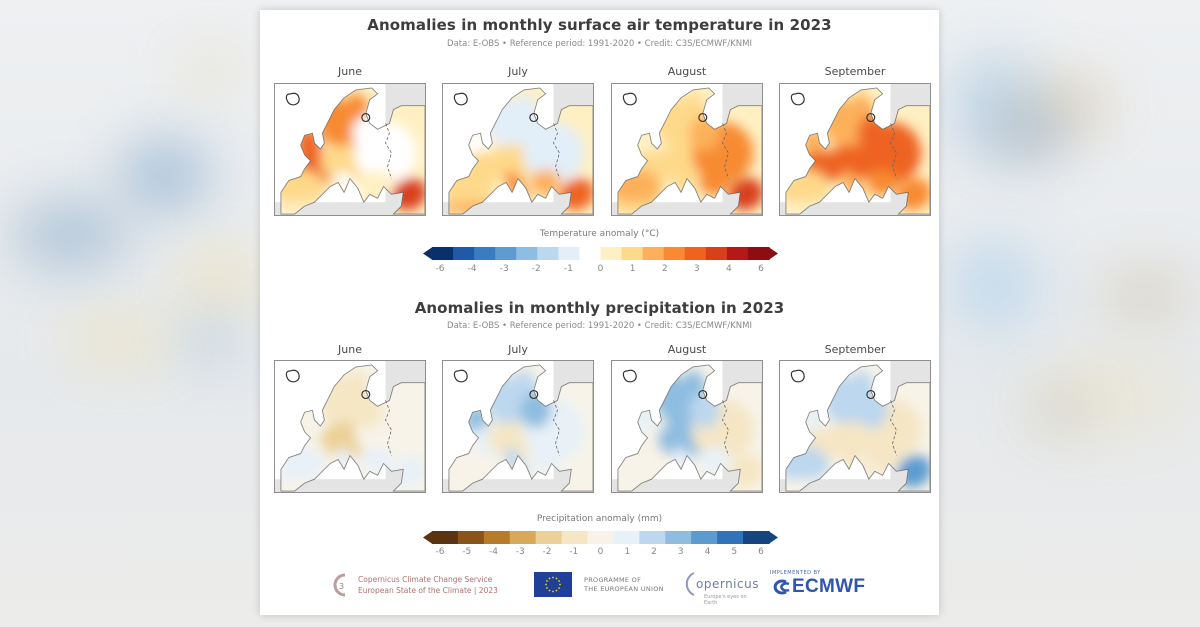  What do you see at coordinates (599, 519) in the screenshot?
I see `precipitation-colorbar-label: Precipitation anomaly (mm)` at bounding box center [599, 519].